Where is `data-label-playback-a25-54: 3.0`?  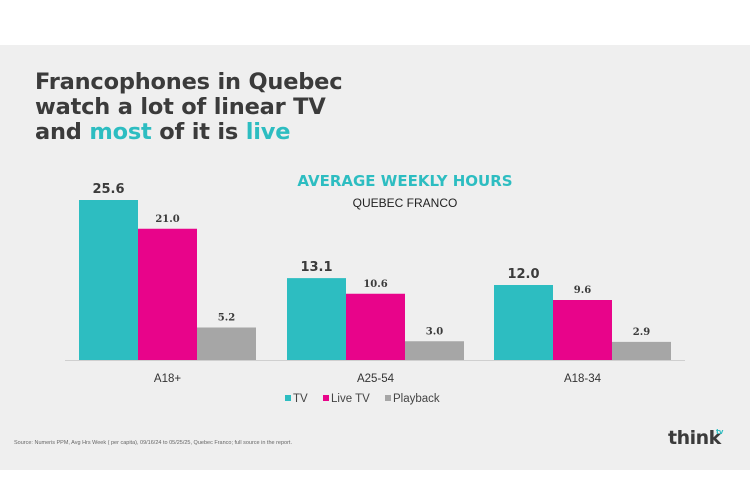 data-label-playback-a25-54: 3.0 is located at coordinates (434, 331).